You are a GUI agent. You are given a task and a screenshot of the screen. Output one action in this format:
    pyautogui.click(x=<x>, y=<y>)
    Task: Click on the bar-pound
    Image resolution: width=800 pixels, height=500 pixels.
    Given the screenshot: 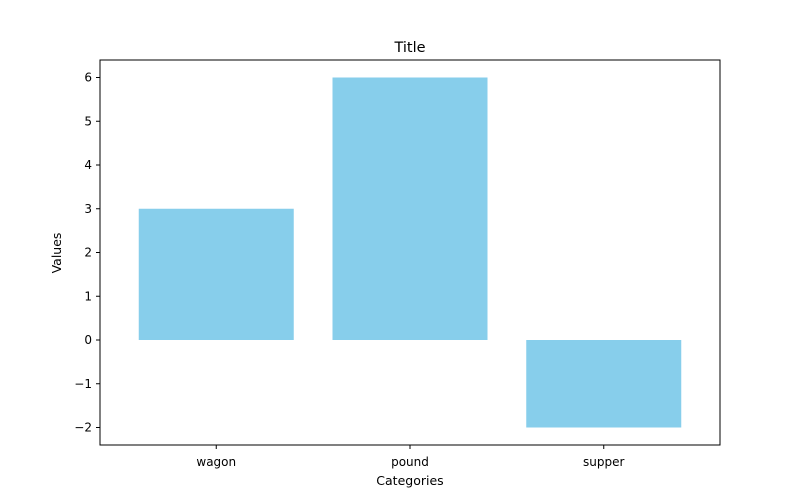 What is the action you would take?
    pyautogui.click(x=410, y=208)
    